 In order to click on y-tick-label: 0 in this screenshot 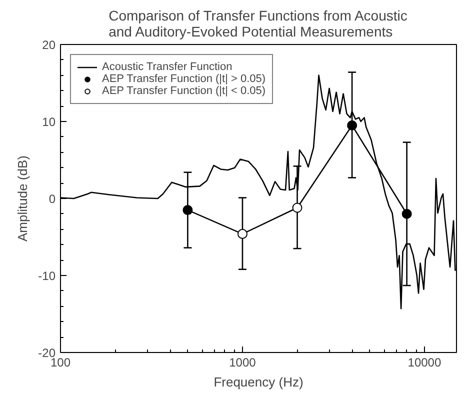, I will do `click(52, 199)`.